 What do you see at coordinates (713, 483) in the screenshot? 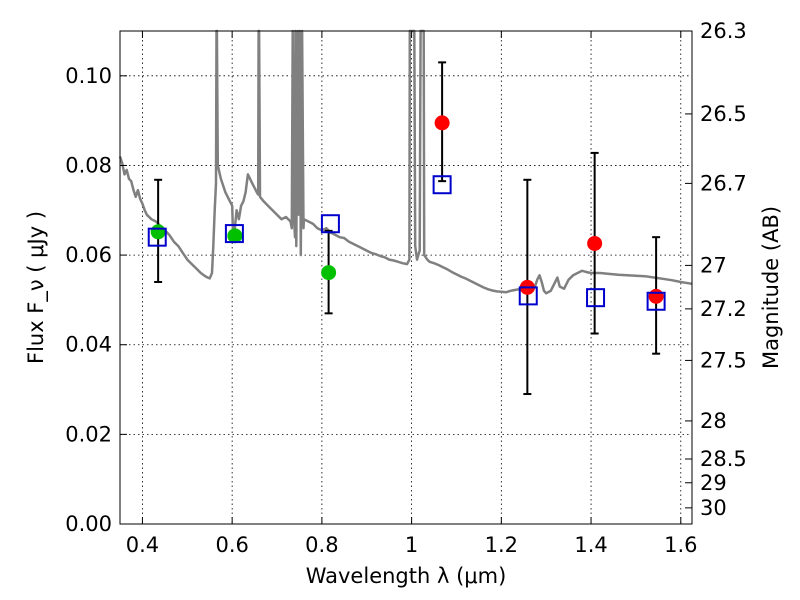
I see `right-tick-label: 29` at bounding box center [713, 483].